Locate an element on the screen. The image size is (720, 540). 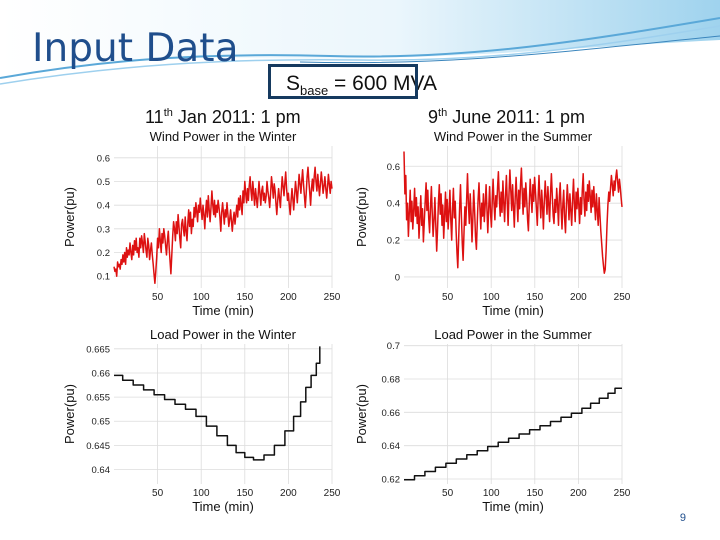
y-tick-label: 0.645 is located at coordinates (98, 446).